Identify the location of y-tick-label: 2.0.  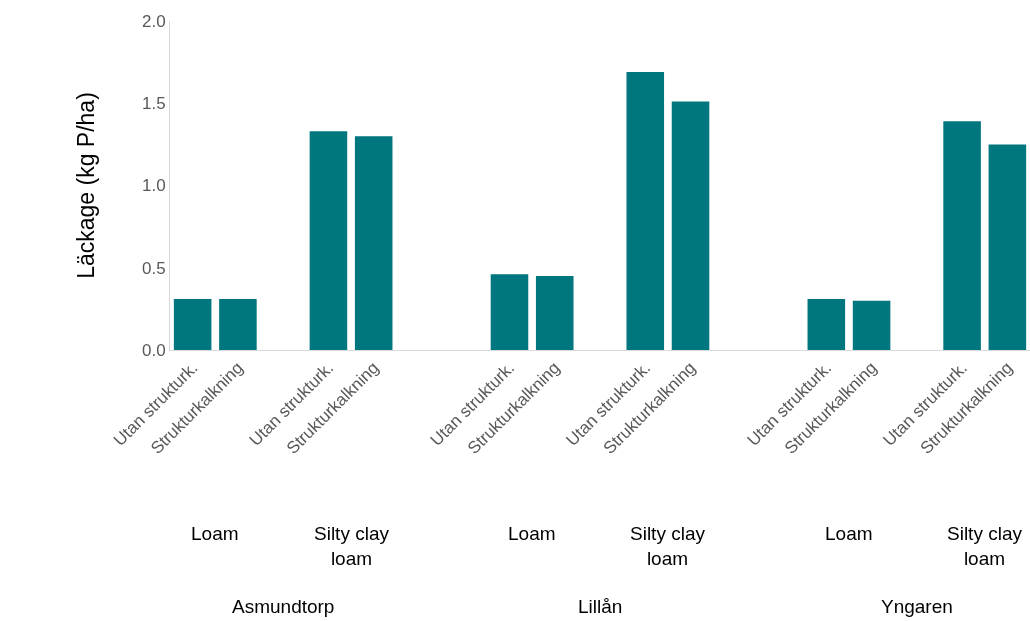
(153, 21).